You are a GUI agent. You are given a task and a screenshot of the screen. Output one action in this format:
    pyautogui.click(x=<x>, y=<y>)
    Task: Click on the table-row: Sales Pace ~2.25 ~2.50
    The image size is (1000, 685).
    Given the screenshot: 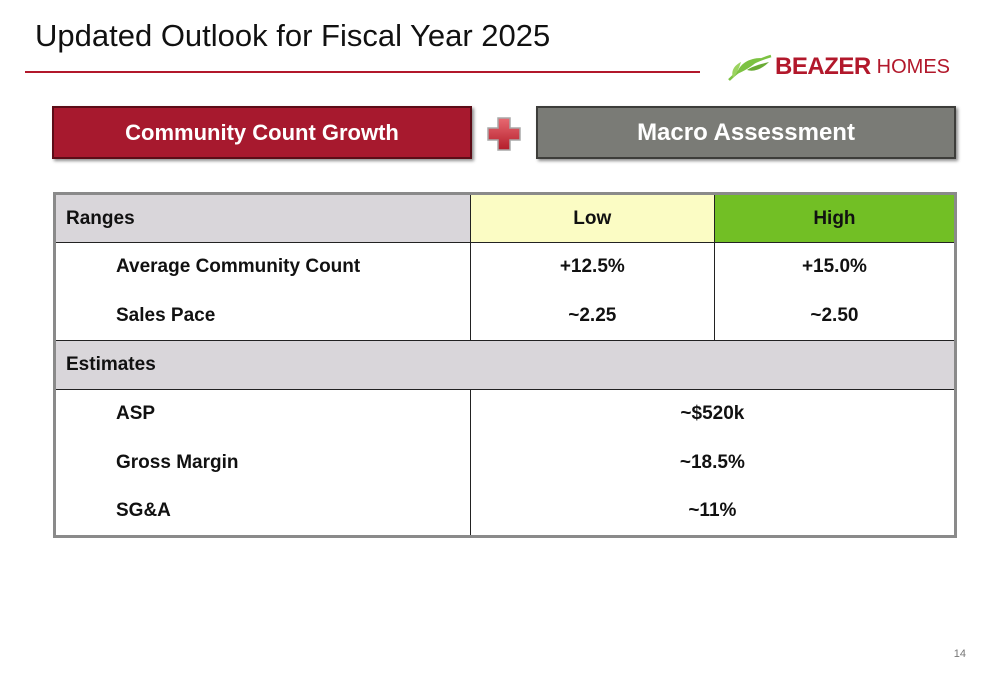 What is the action you would take?
    pyautogui.click(x=505, y=316)
    